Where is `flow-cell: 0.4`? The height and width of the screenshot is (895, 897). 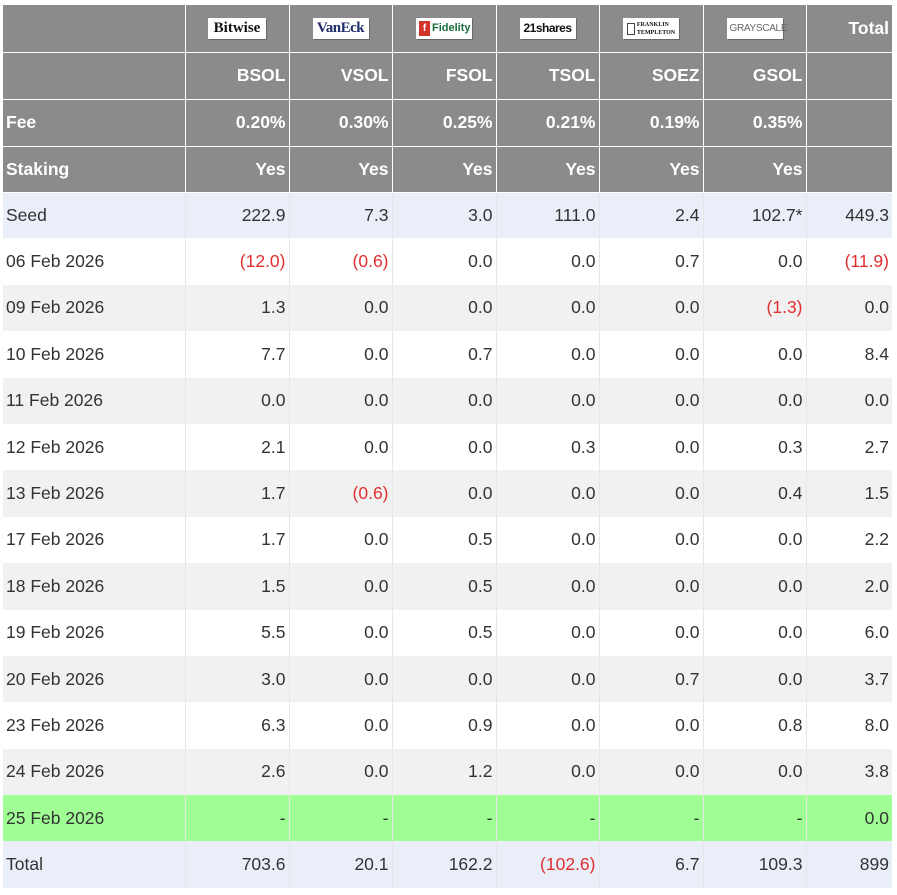
flow-cell: 0.4 is located at coordinates (755, 493).